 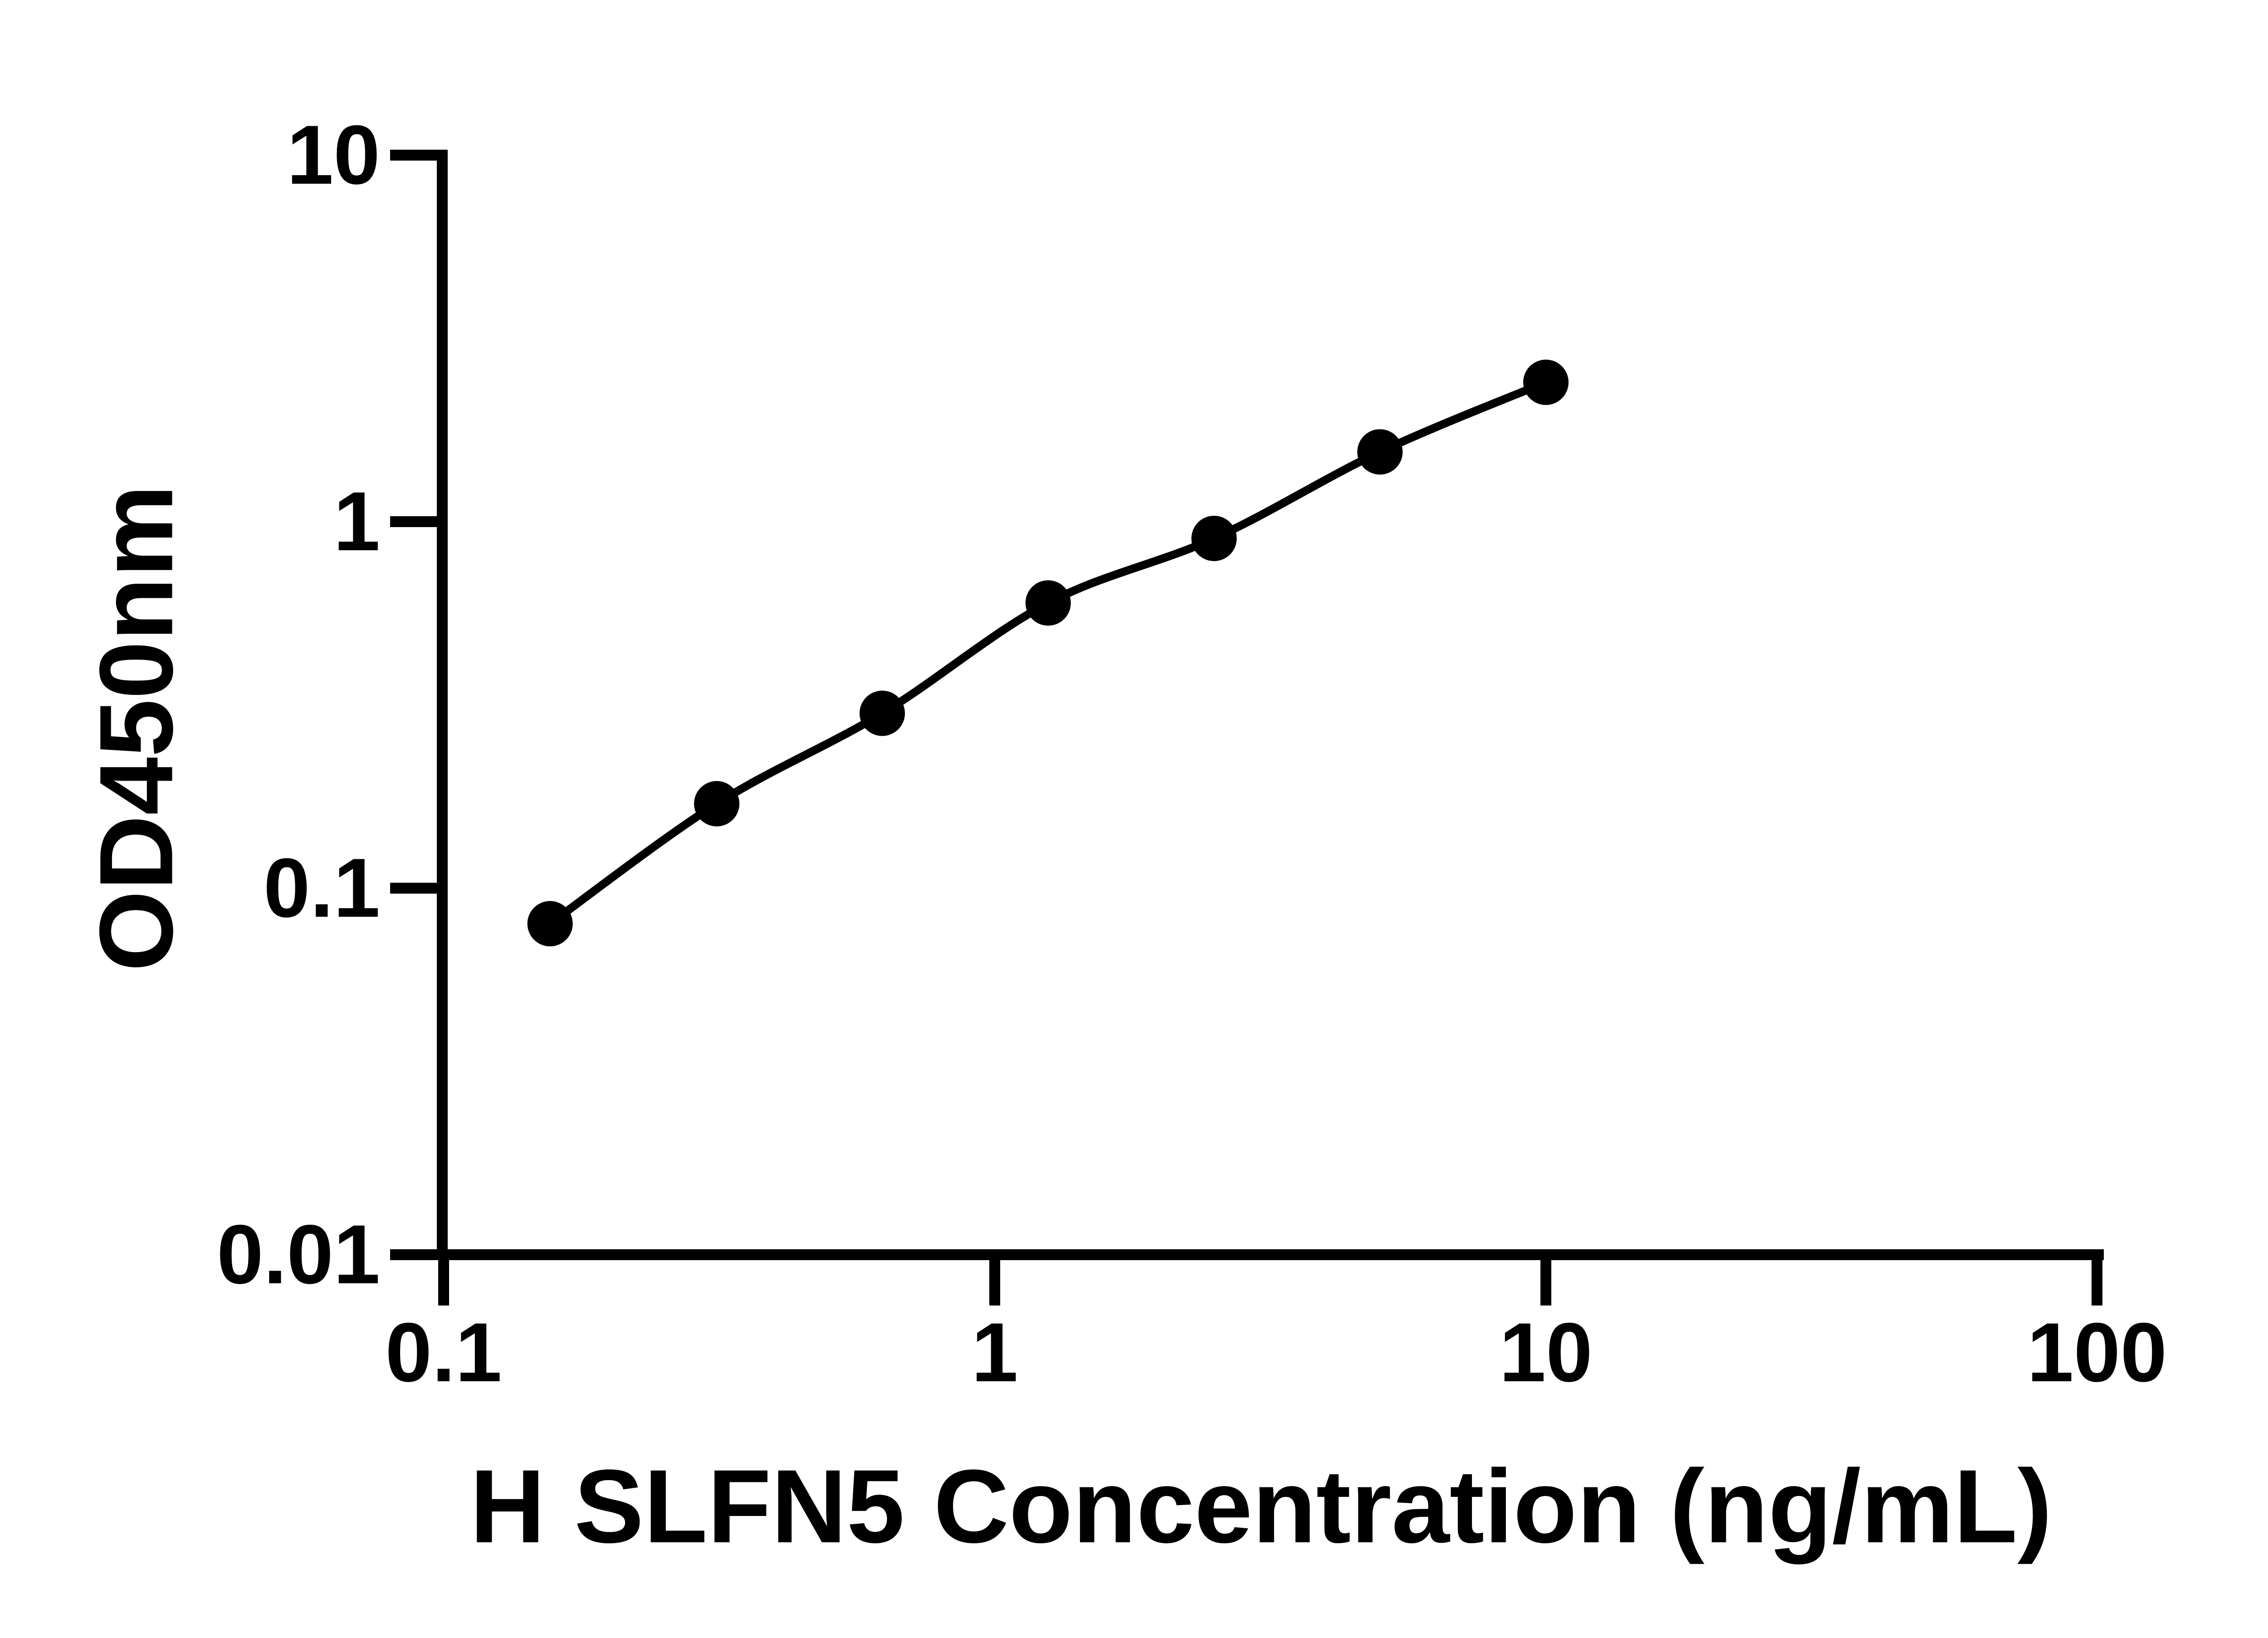 What do you see at coordinates (137, 728) in the screenshot?
I see `y-axis-title: OD450nm` at bounding box center [137, 728].